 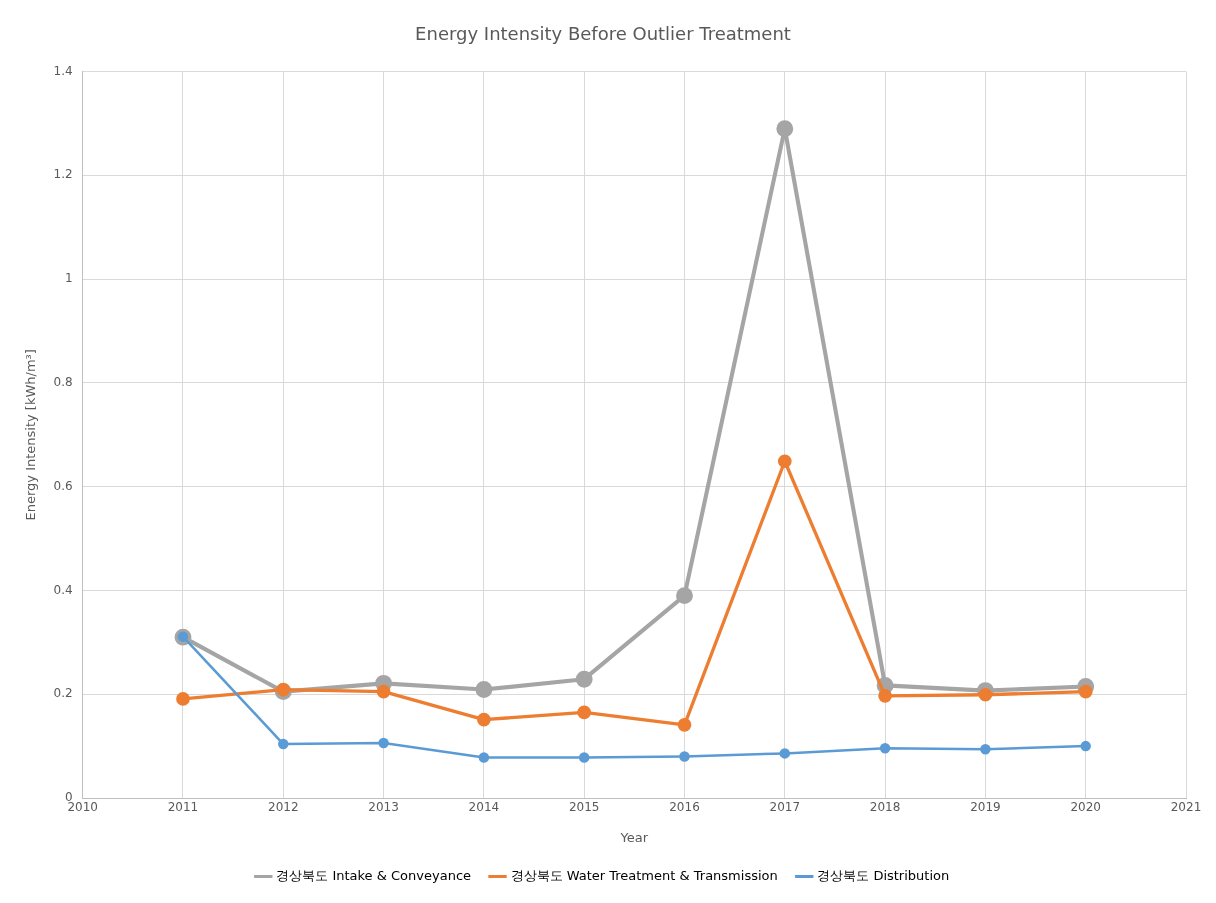 I want to click on x-tick-label: 2010, so click(x=82, y=807).